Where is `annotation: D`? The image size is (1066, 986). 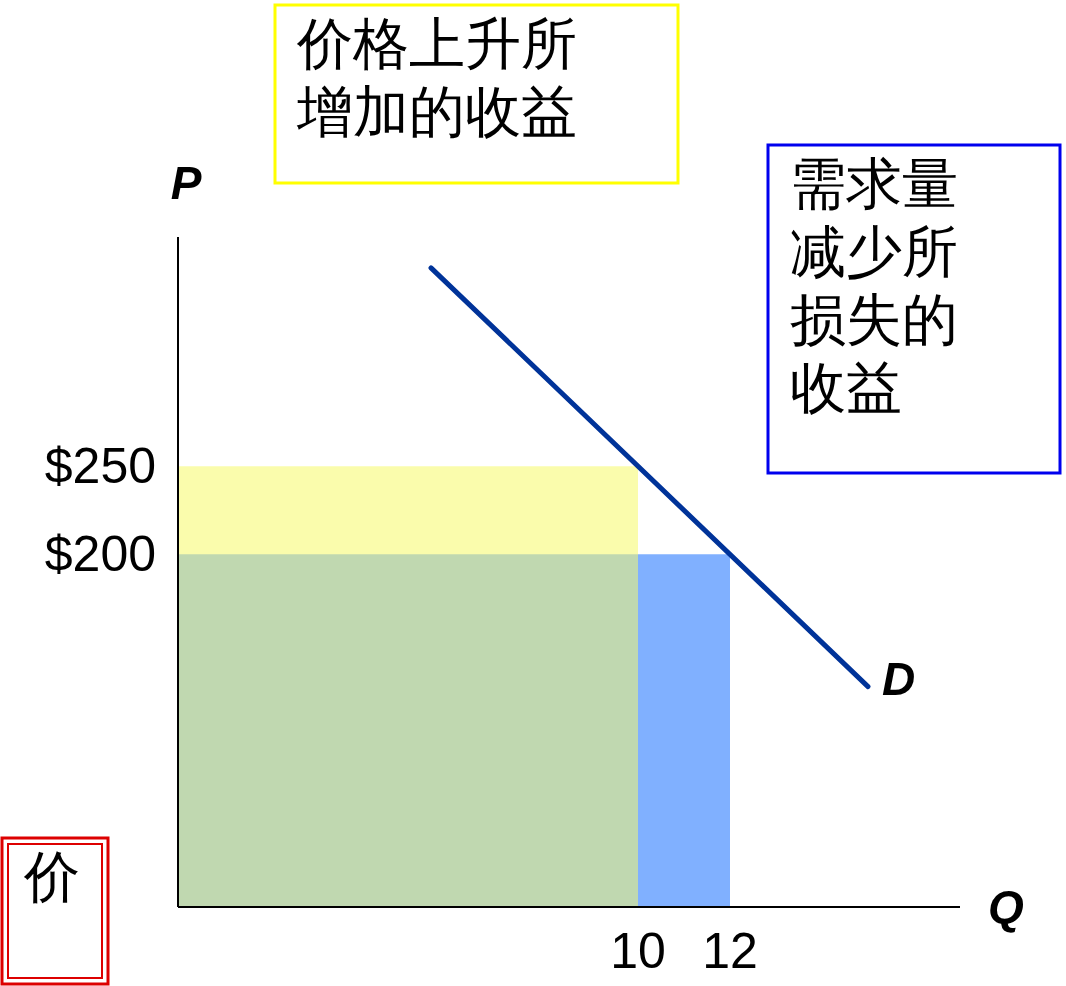 annotation: D is located at coordinates (899, 678).